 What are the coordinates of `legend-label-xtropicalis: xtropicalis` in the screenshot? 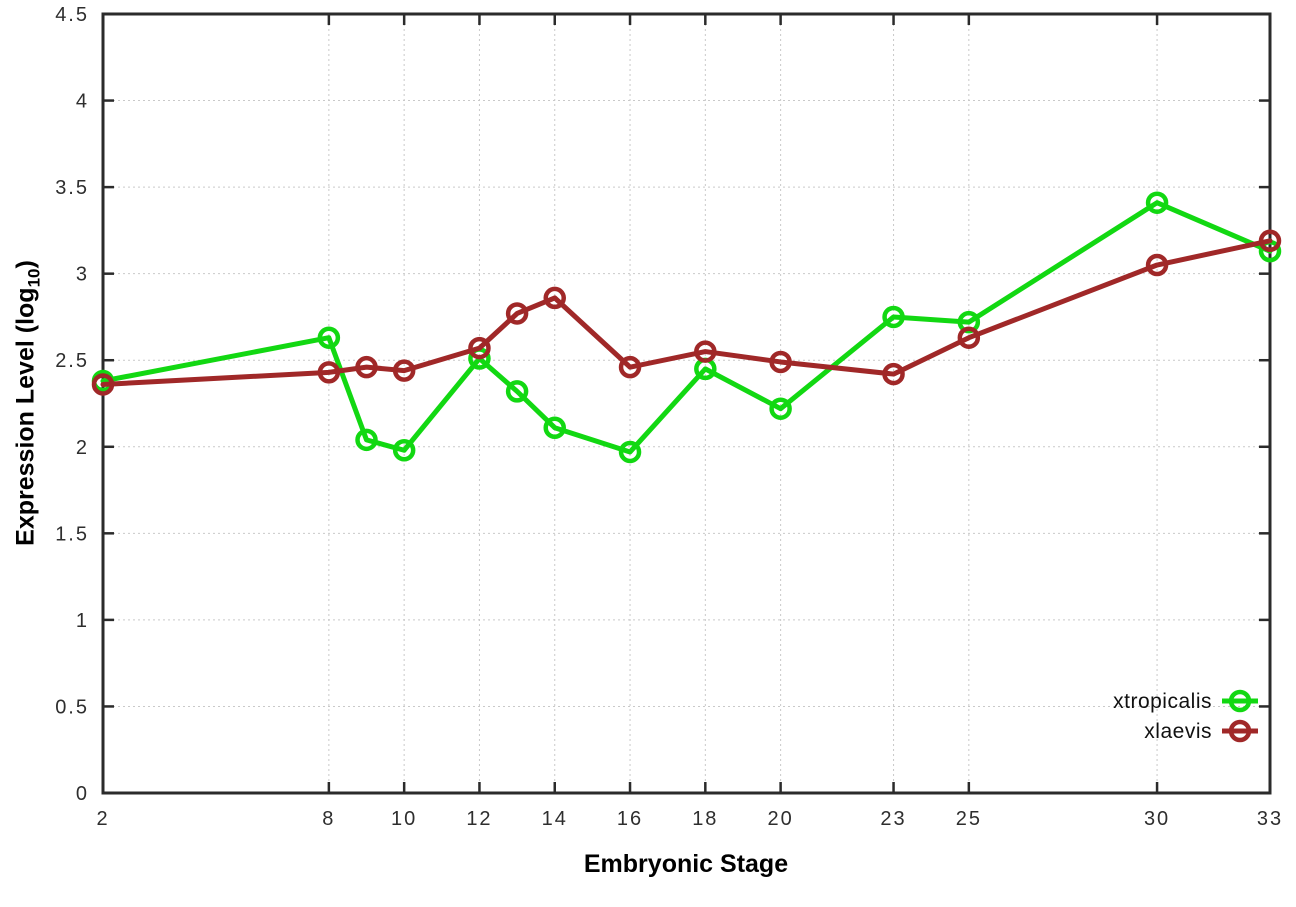 It's located at (1162, 701).